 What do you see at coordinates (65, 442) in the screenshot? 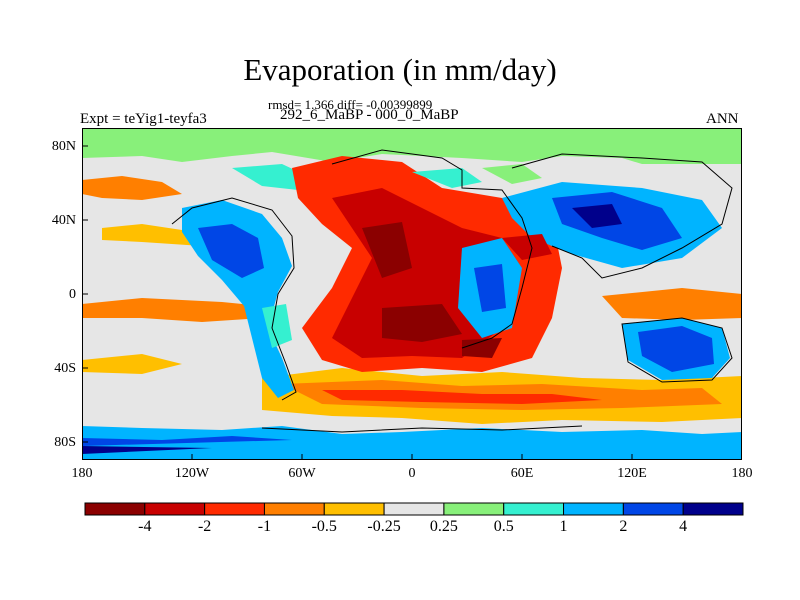
I see `lat-label-80s: 80S` at bounding box center [65, 442].